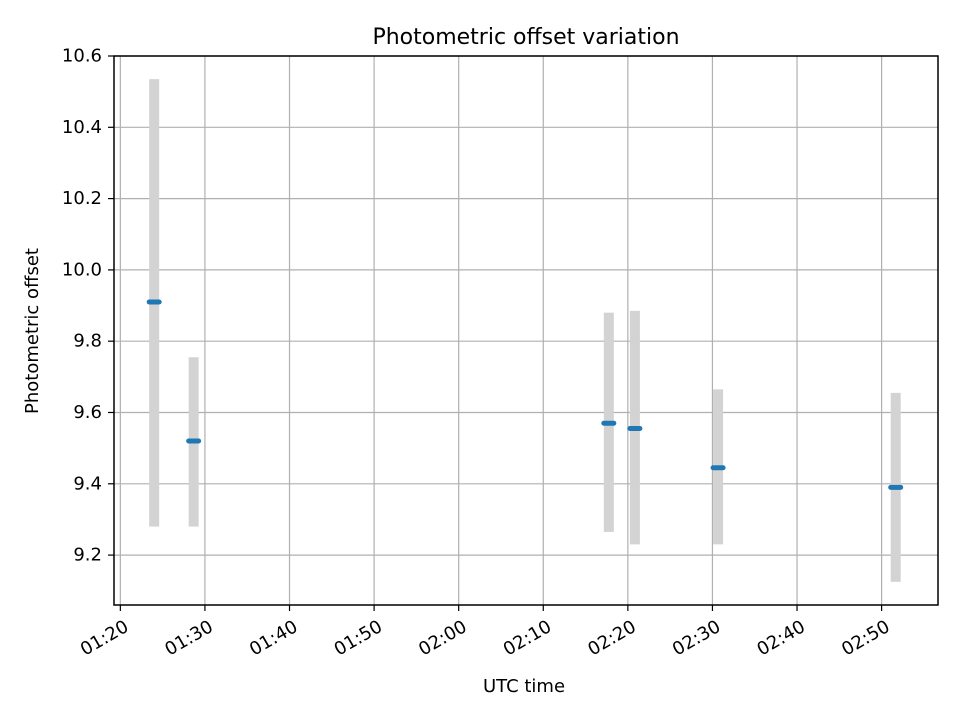  What do you see at coordinates (87, 341) in the screenshot?
I see `y-tick-label: 9.8` at bounding box center [87, 341].